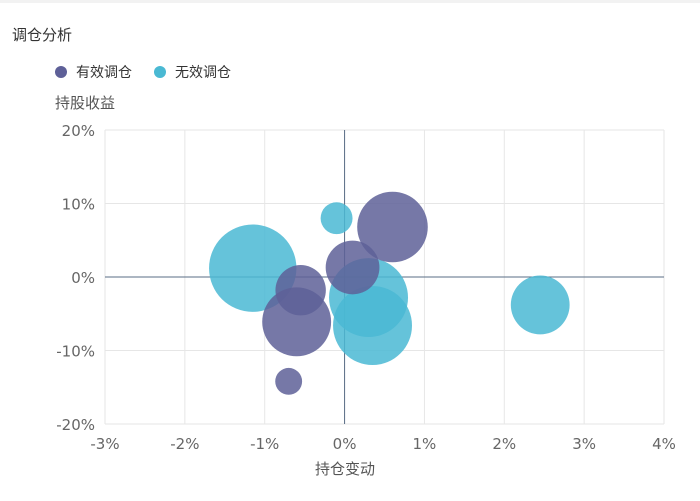 This screenshot has width=700, height=501. What do you see at coordinates (85, 103) in the screenshot?
I see `y-axis-title: 持股收益` at bounding box center [85, 103].